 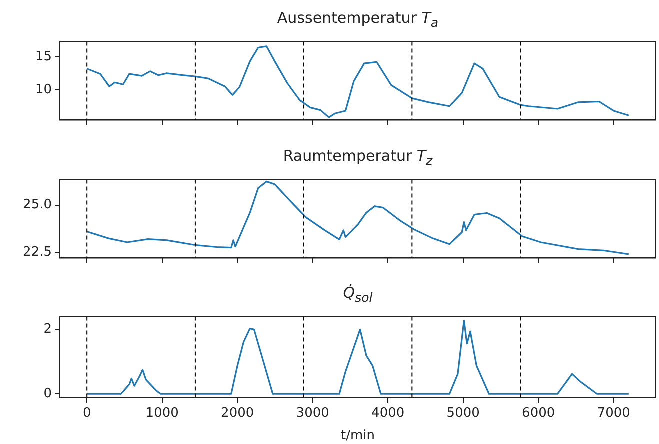 I want to click on x-tick-label: 1000, so click(x=162, y=414).